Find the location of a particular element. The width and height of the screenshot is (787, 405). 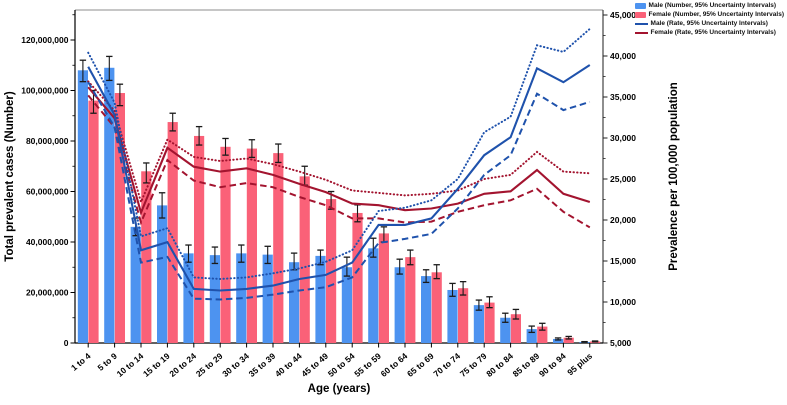

x-tick-label-12: 60 to 64 is located at coordinates (394, 365).